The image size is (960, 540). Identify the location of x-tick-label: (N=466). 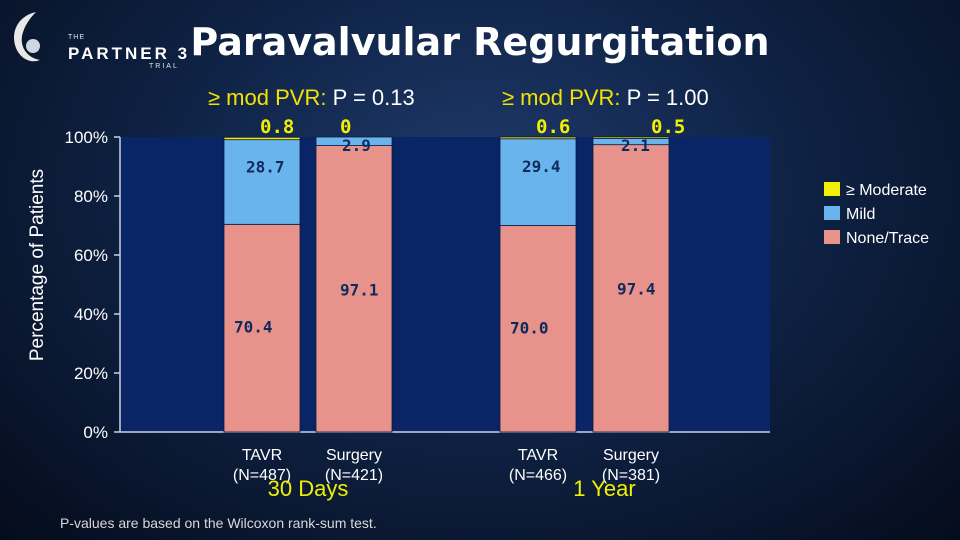
(538, 475).